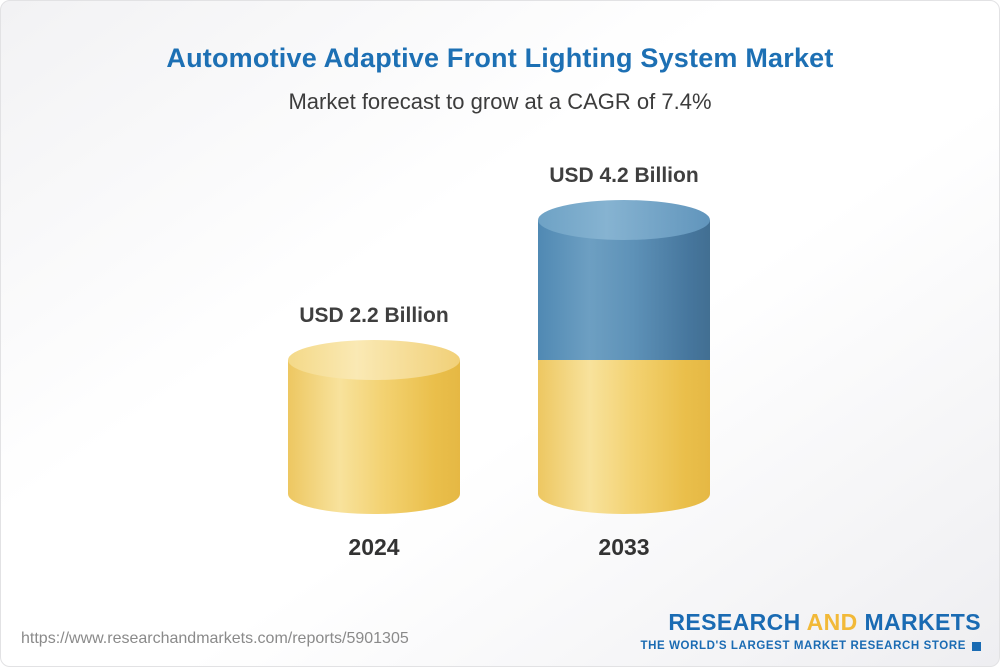 The image size is (1000, 667). I want to click on logo-wordmark: RESEARCH AND MARKETS, so click(811, 622).